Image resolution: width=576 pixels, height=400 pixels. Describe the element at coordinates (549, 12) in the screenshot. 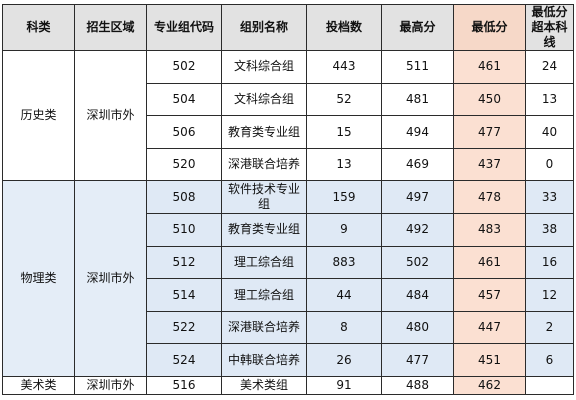

I see `header-over-line-1: 最低分` at that location.